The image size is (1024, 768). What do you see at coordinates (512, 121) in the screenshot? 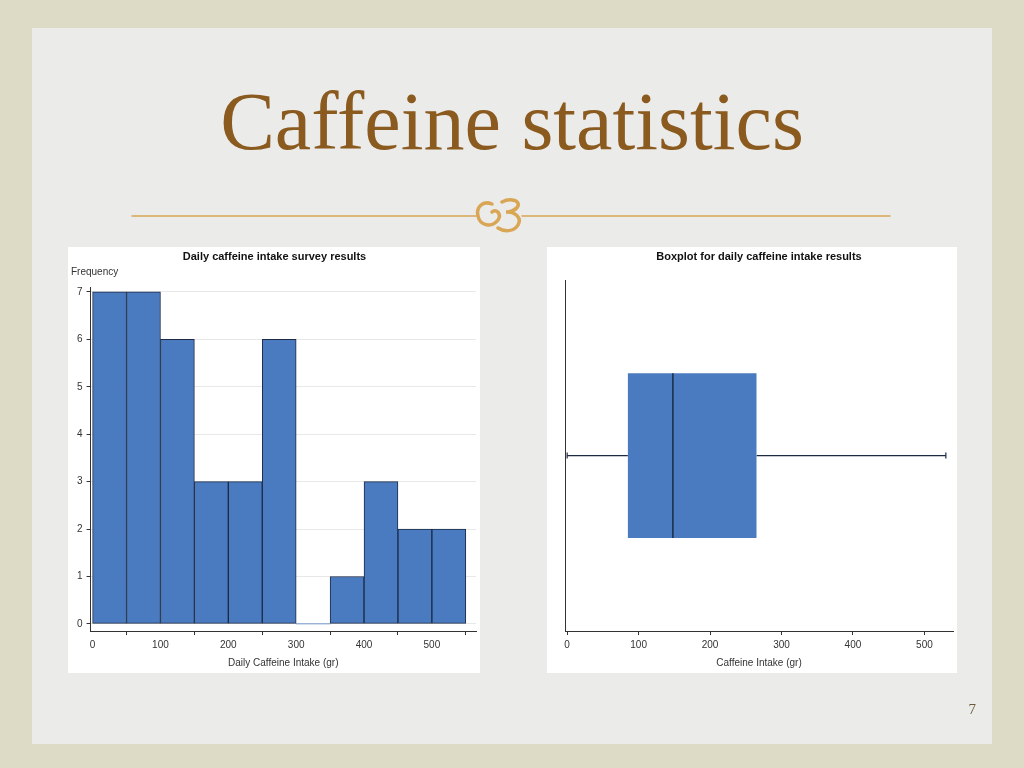
I see `text: Caffeine statistics` at bounding box center [512, 121].